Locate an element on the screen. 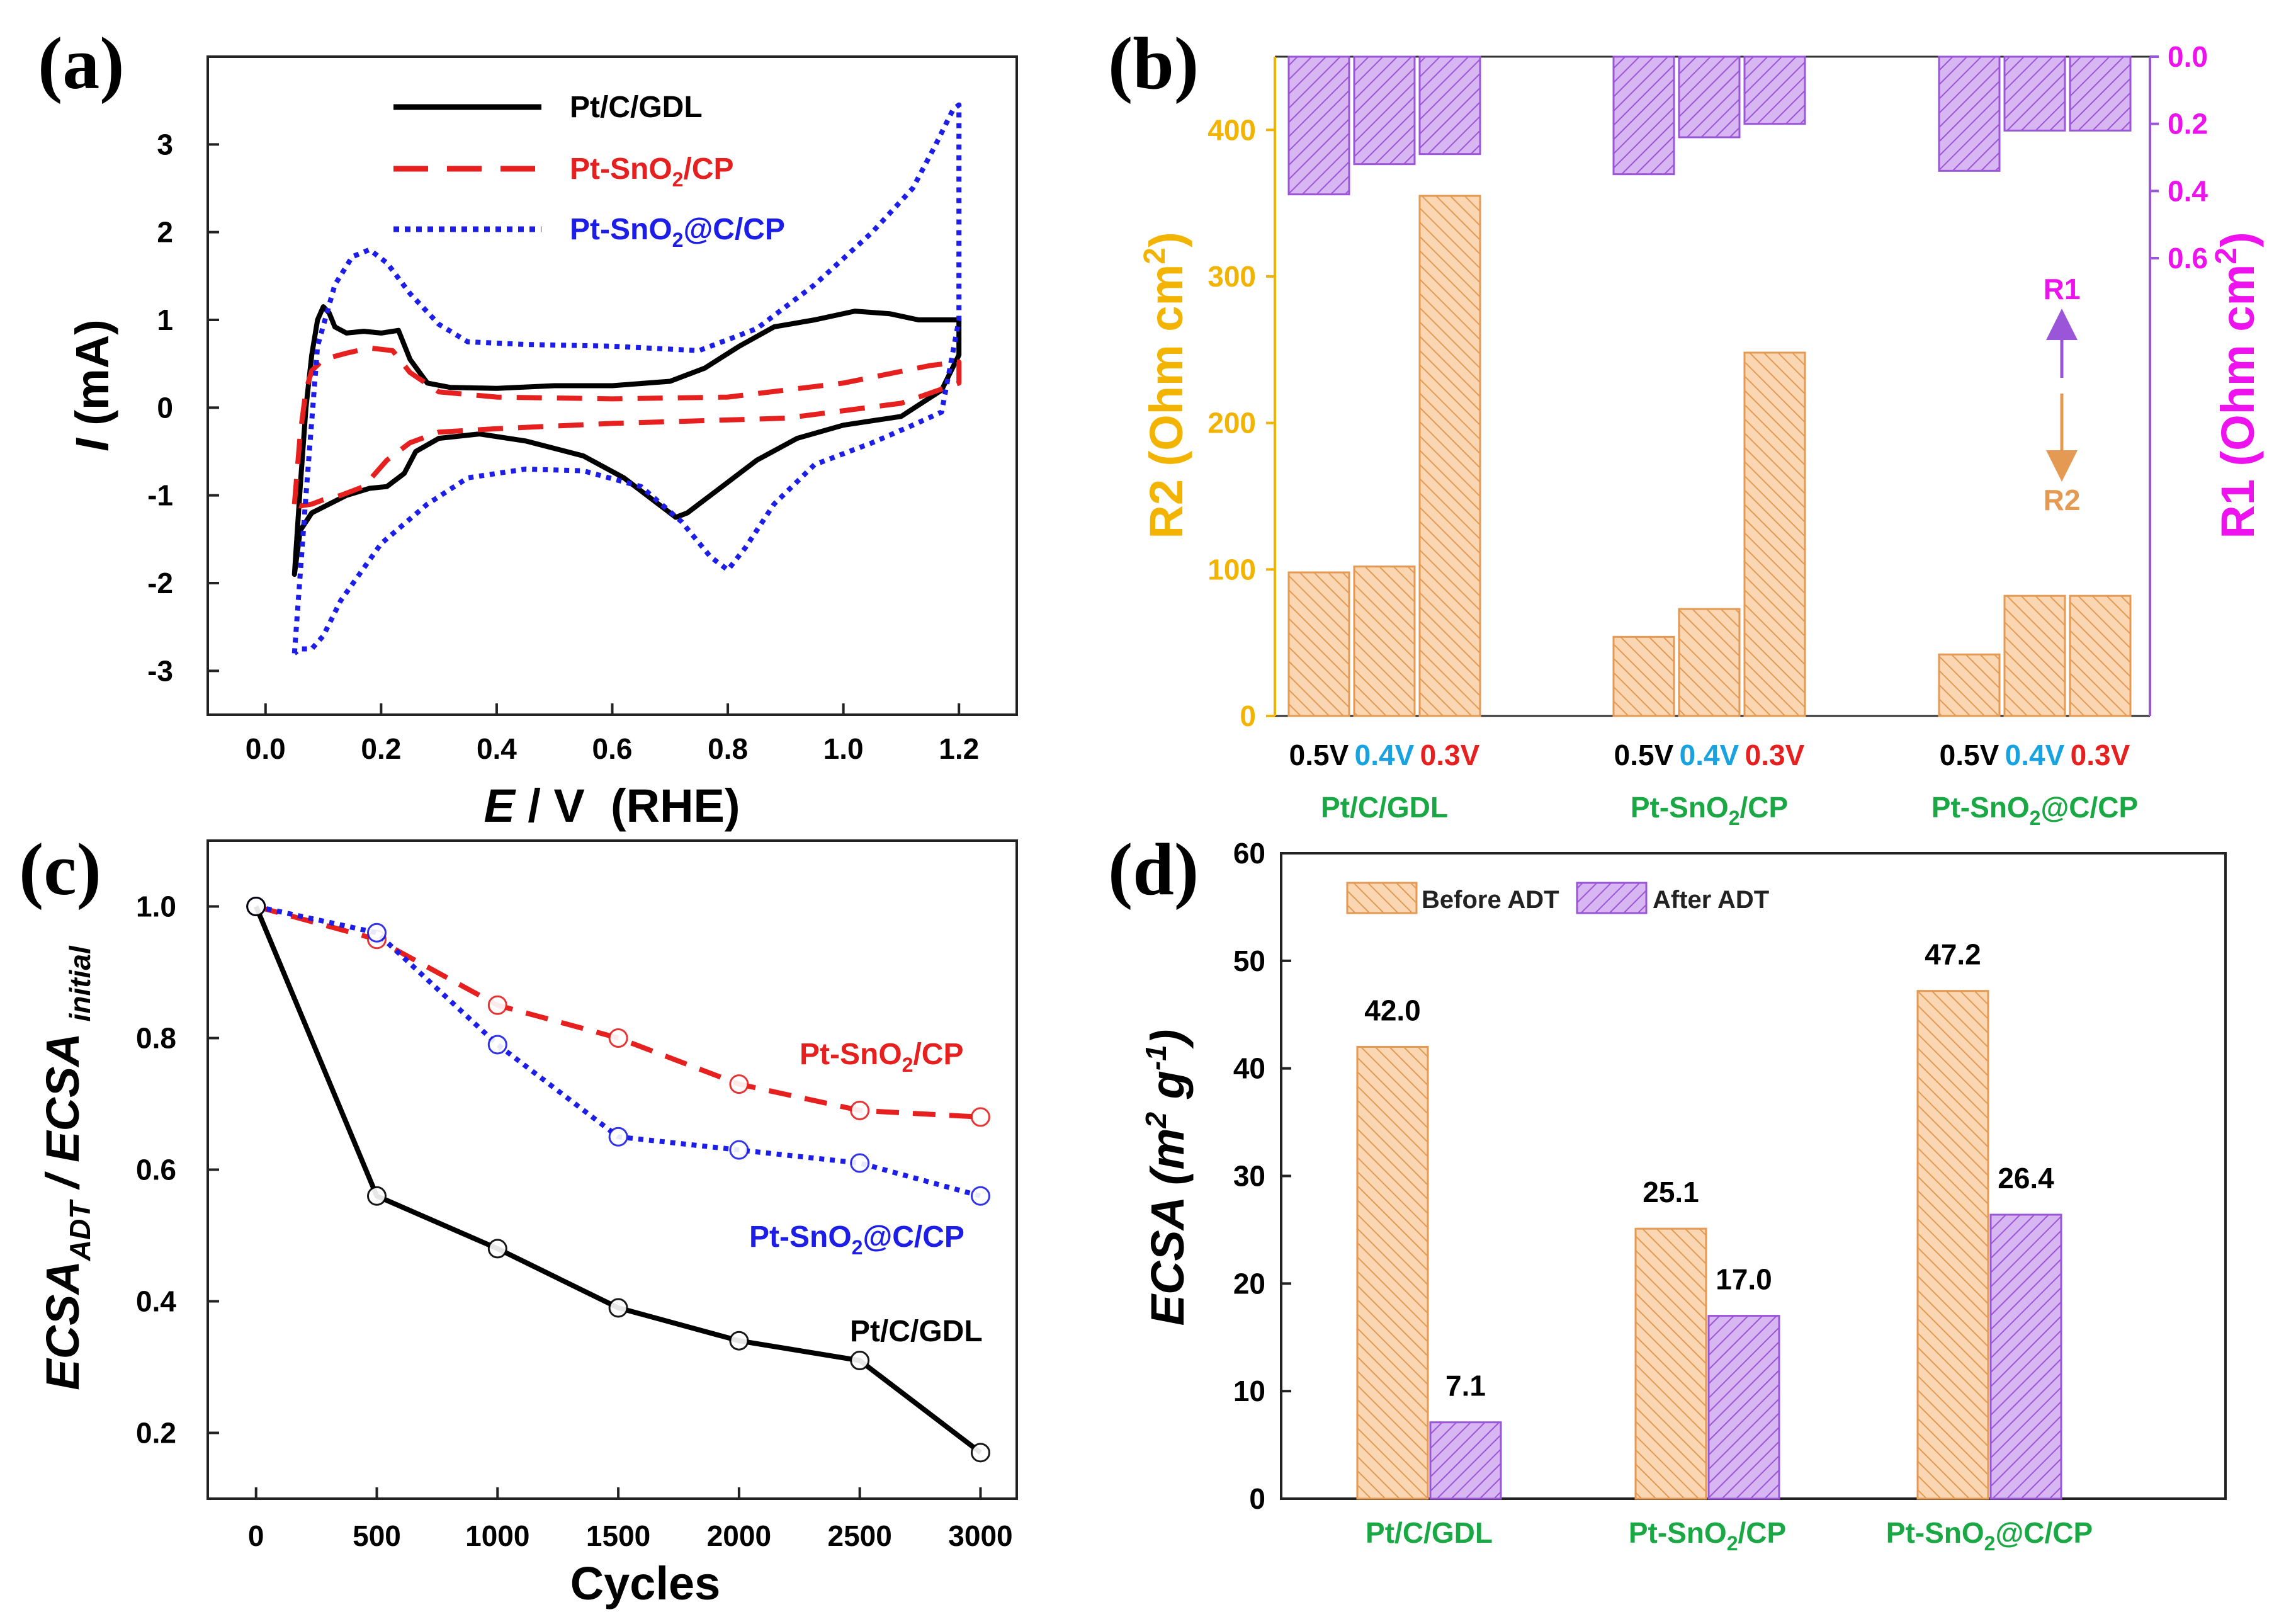 This screenshot has height=1624, width=2296. cv-curve-pt-sno2-cp is located at coordinates (626, 427).